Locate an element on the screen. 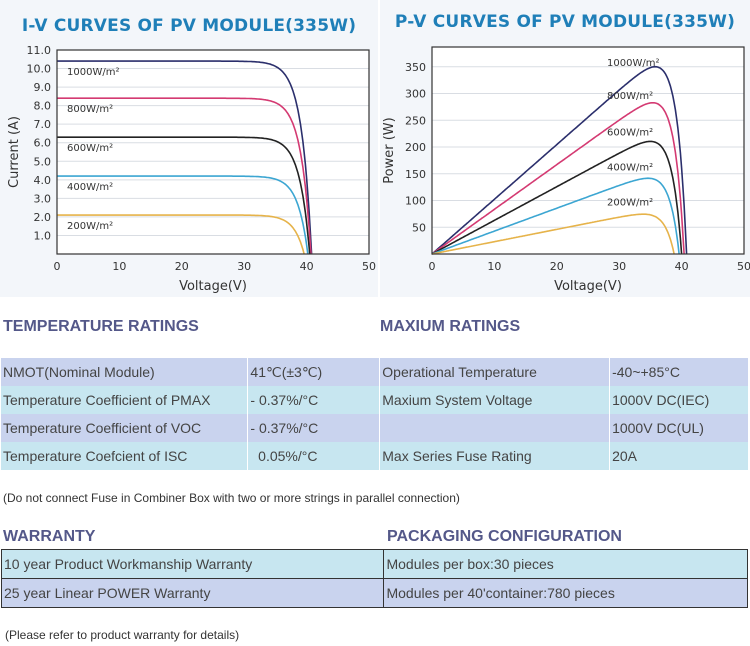 The image size is (750, 646). y-tick-label: 6.0 is located at coordinates (43, 143).